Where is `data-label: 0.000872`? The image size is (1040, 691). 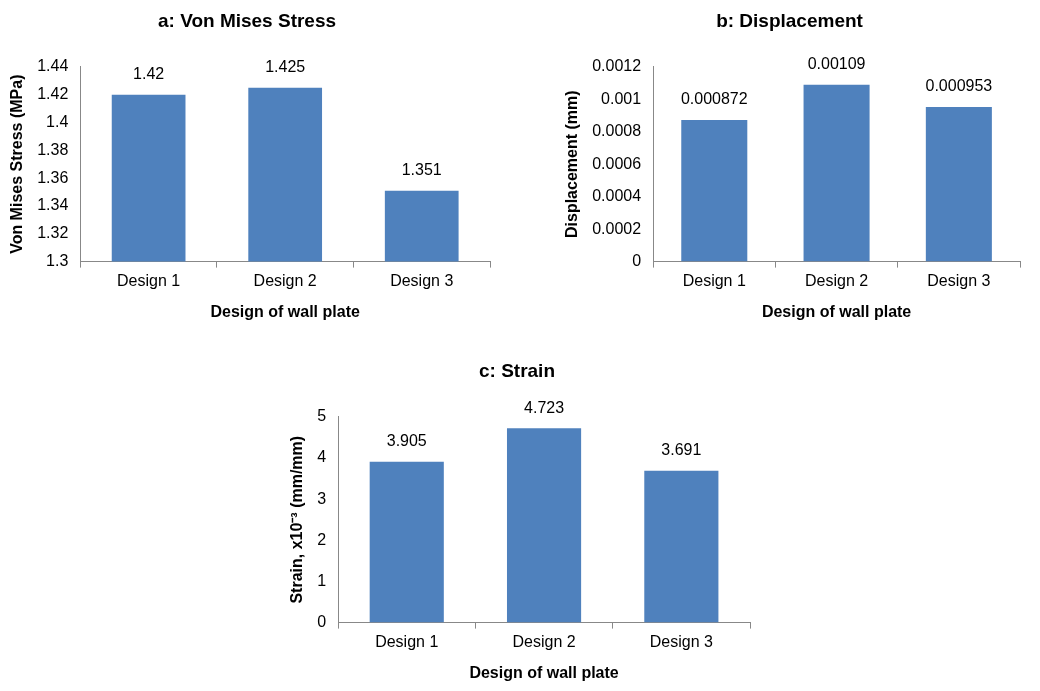 data-label: 0.000872 is located at coordinates (714, 99).